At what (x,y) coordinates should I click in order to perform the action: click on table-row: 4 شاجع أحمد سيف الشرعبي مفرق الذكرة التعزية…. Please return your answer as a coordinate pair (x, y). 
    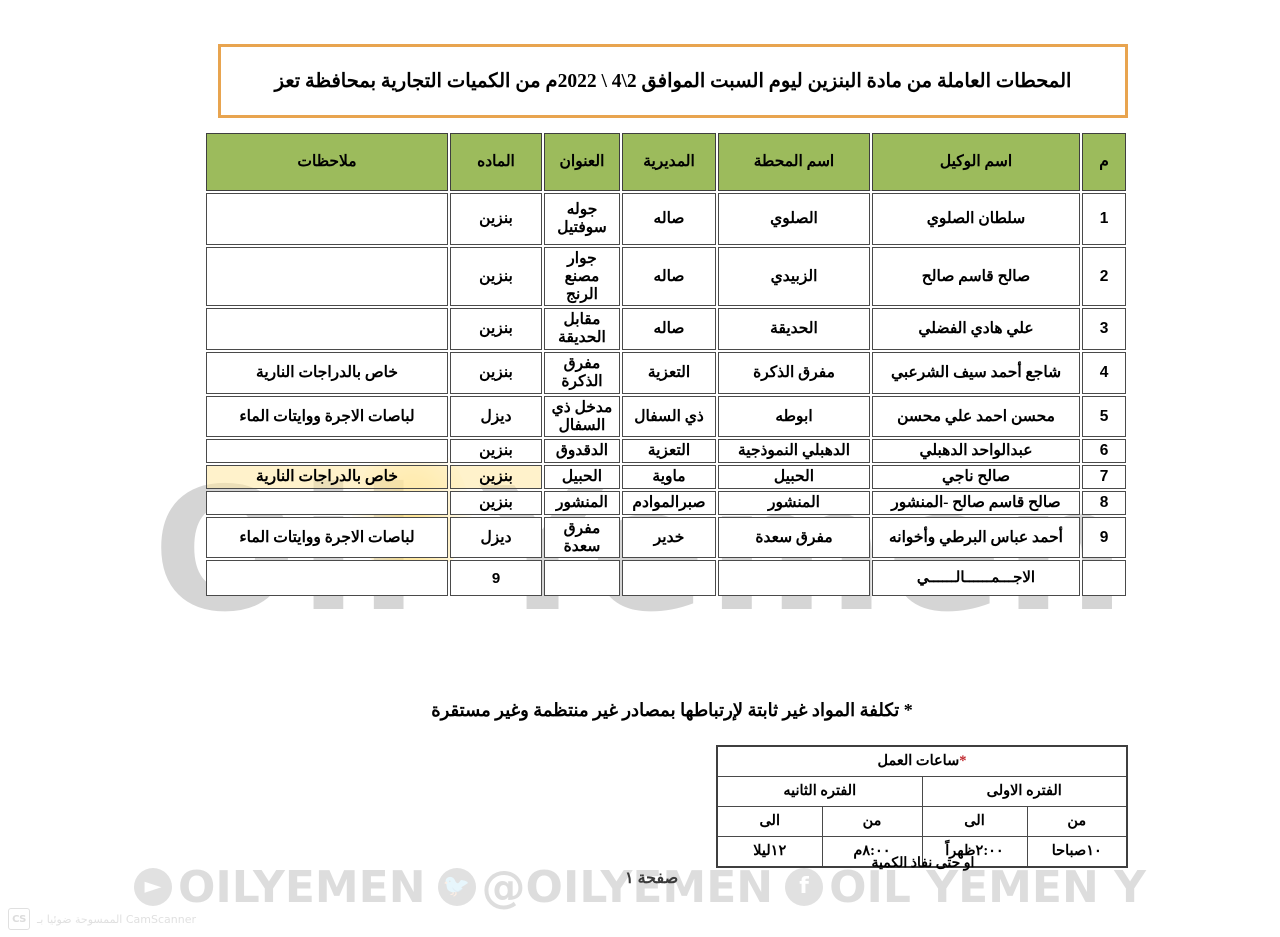
    Looking at the image, I should click on (666, 373).